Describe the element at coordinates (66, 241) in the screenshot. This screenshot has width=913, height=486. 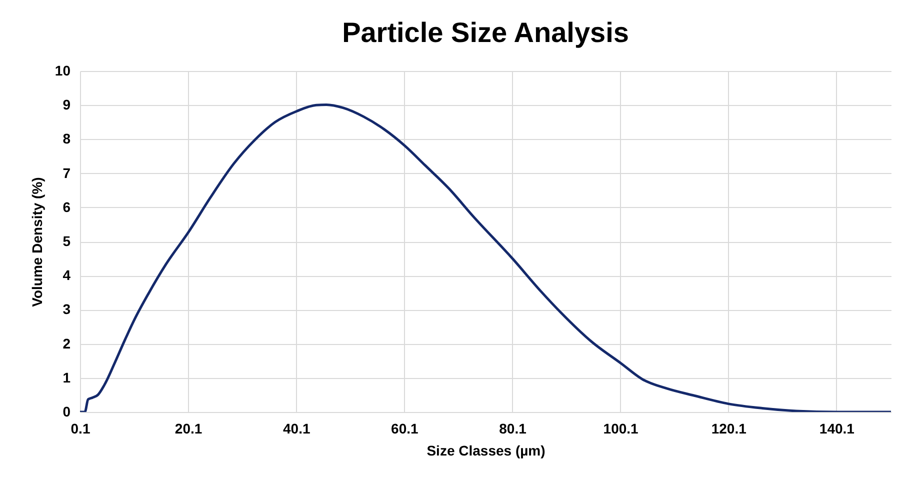
I see `y-tick-label: 5` at that location.